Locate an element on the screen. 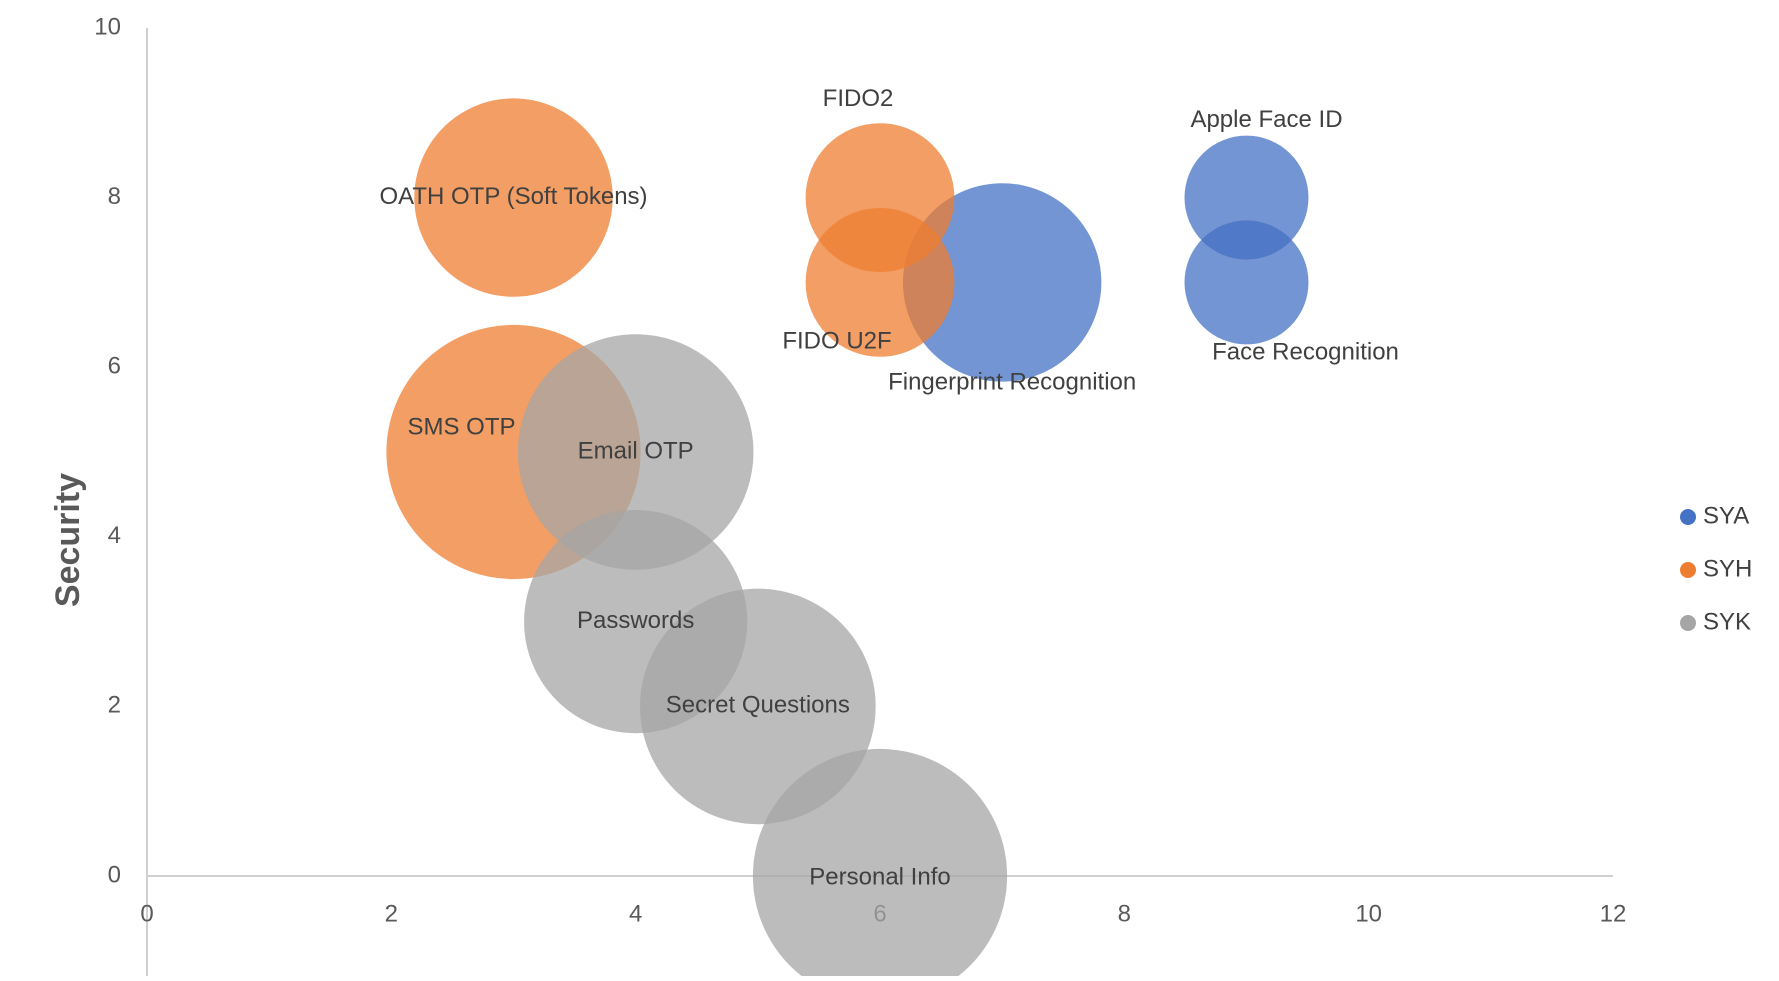  bubble-label: FIDO U2F is located at coordinates (836, 341).